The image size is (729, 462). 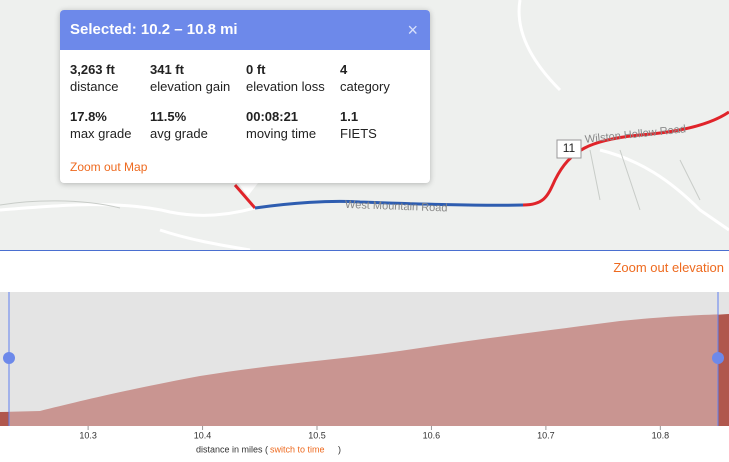 I want to click on route-selected, so click(x=389, y=204).